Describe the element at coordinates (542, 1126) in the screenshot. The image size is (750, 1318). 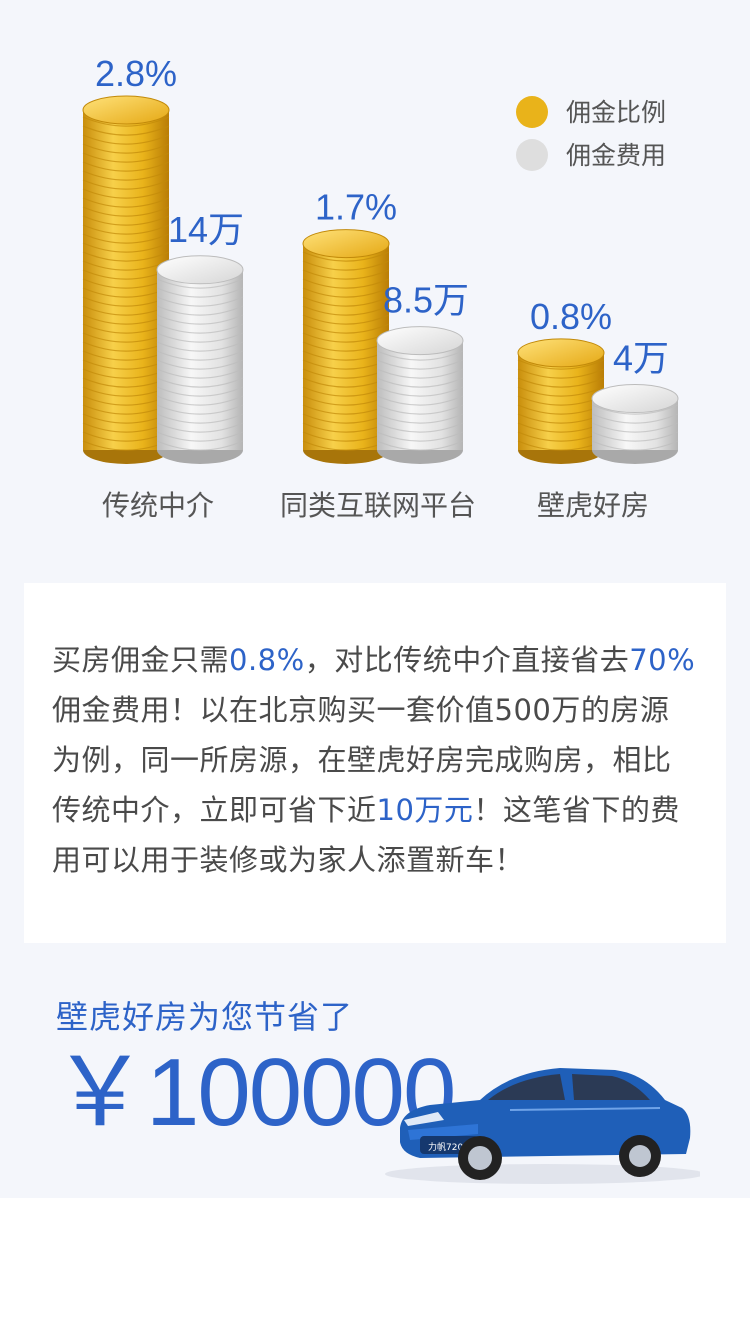
I see `car-image: 力帆720` at that location.